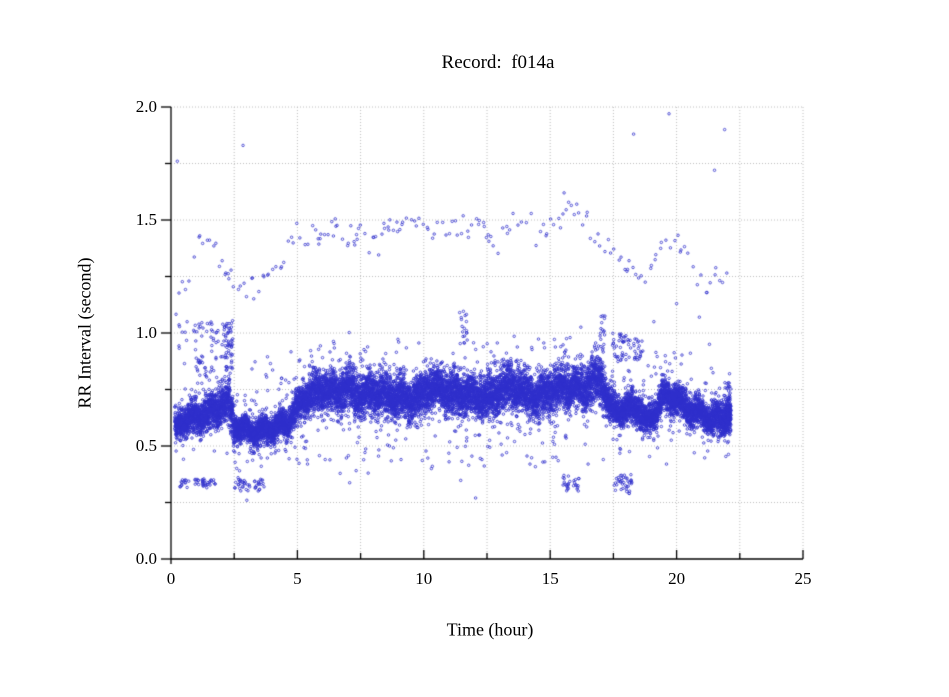 The height and width of the screenshot is (697, 949). What do you see at coordinates (803, 578) in the screenshot?
I see `x-tick-label: 25` at bounding box center [803, 578].